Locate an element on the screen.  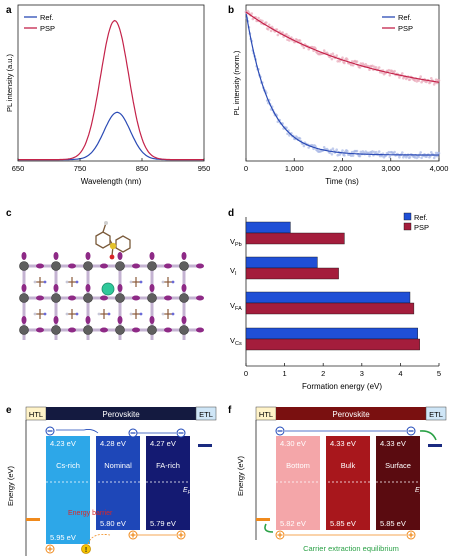
panel-b-legend: Ref. PSP is located at coordinates (397, 23).